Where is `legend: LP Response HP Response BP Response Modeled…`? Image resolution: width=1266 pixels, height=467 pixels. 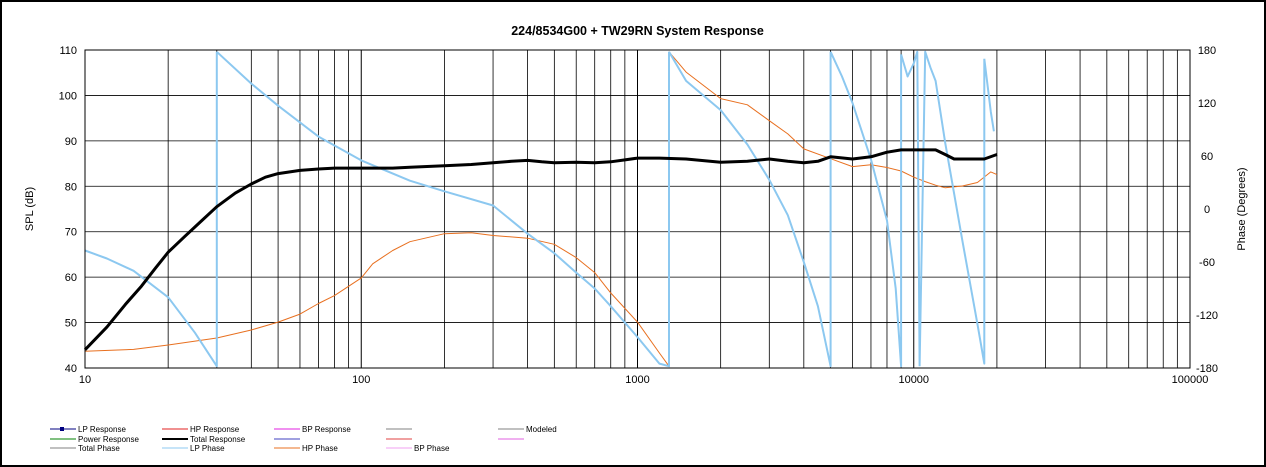
legend: LP Response HP Response BP Response Modeled… is located at coordinates (303, 439).